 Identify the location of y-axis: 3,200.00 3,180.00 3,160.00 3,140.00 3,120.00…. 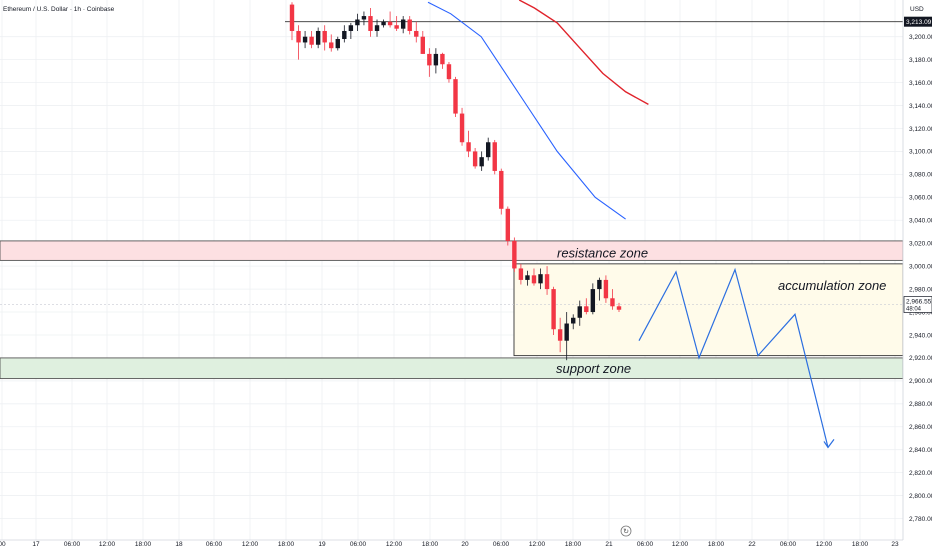
(917, 275).